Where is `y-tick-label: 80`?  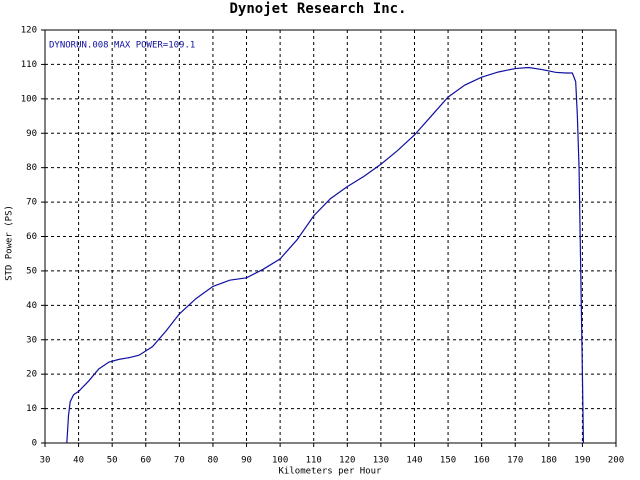
y-tick-label: 80 is located at coordinates (31, 168).